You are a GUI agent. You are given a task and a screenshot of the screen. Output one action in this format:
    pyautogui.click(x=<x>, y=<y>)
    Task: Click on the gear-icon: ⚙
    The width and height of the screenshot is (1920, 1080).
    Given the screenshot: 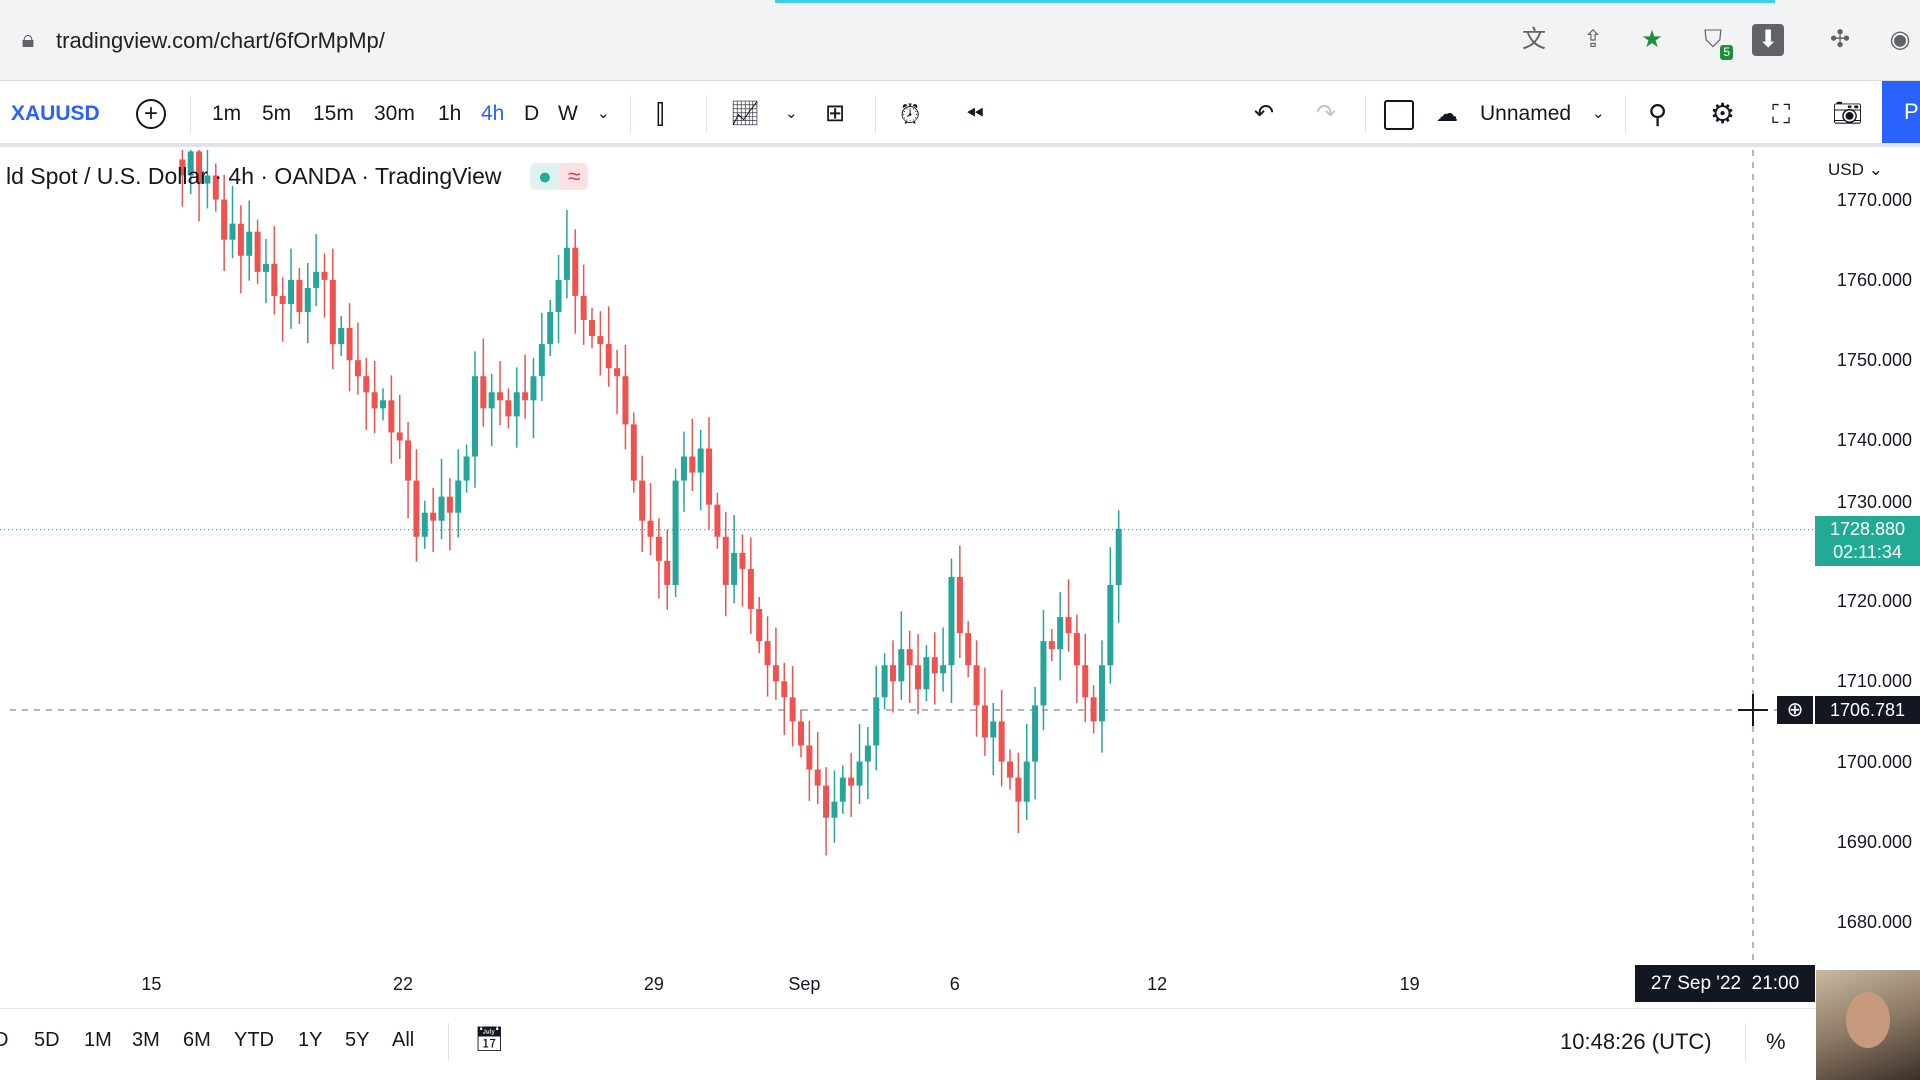 What is the action you would take?
    pyautogui.click(x=1723, y=113)
    